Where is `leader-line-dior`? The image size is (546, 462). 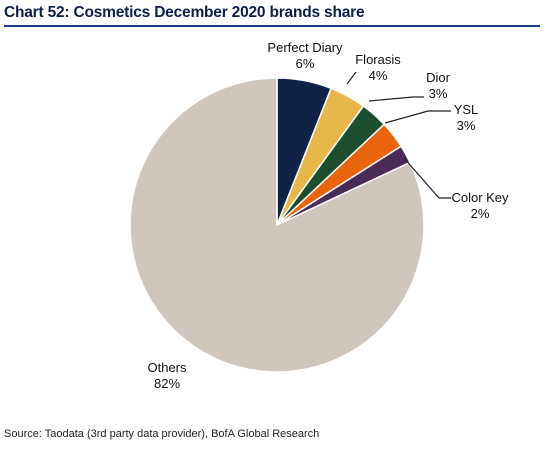
leader-line-dior is located at coordinates (396, 99).